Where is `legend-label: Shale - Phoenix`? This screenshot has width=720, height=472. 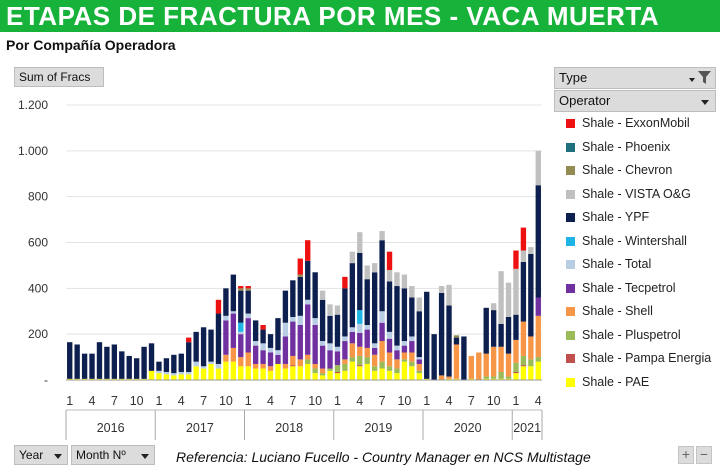
legend-label: Shale - Phoenix is located at coordinates (626, 146).